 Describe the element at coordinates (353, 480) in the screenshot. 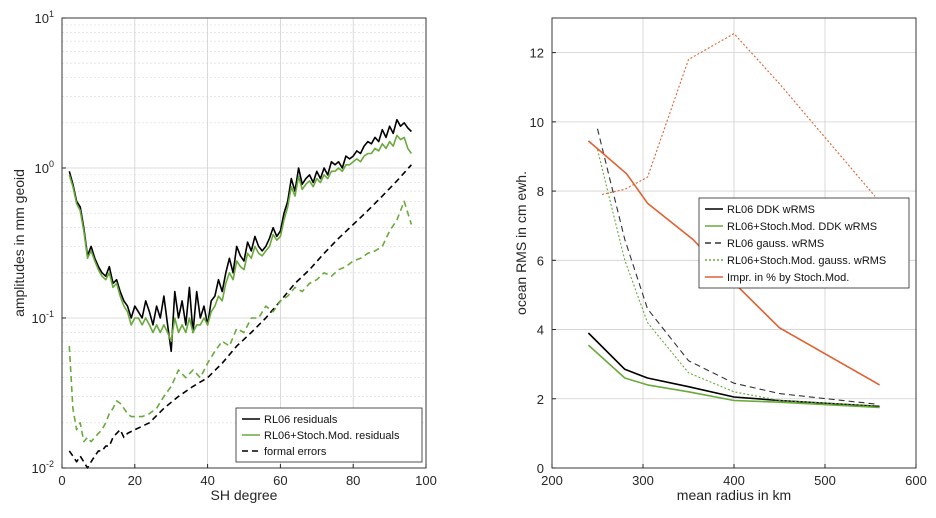

I see `x-tick-label: 80` at that location.